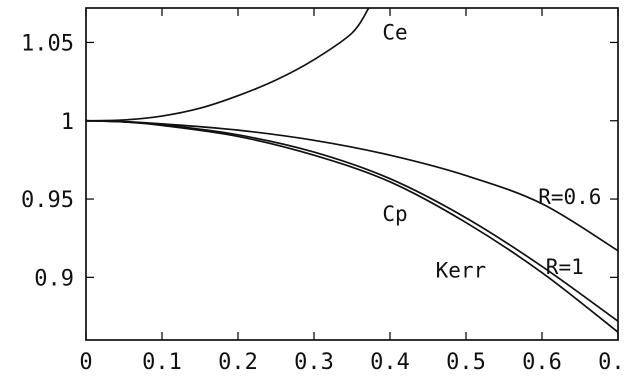 The height and width of the screenshot is (376, 625). Describe the element at coordinates (565, 267) in the screenshot. I see `curve-label-r-1: R=1` at that location.